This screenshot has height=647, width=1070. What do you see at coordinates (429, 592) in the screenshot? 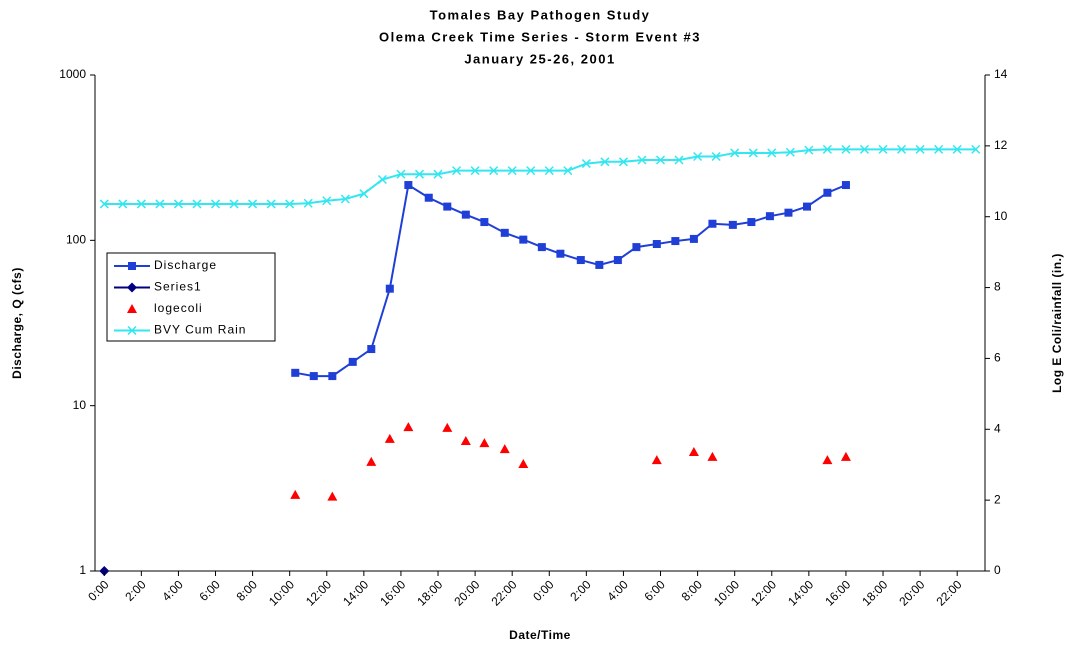
I see `x-tick-label: 18:00` at bounding box center [429, 592].